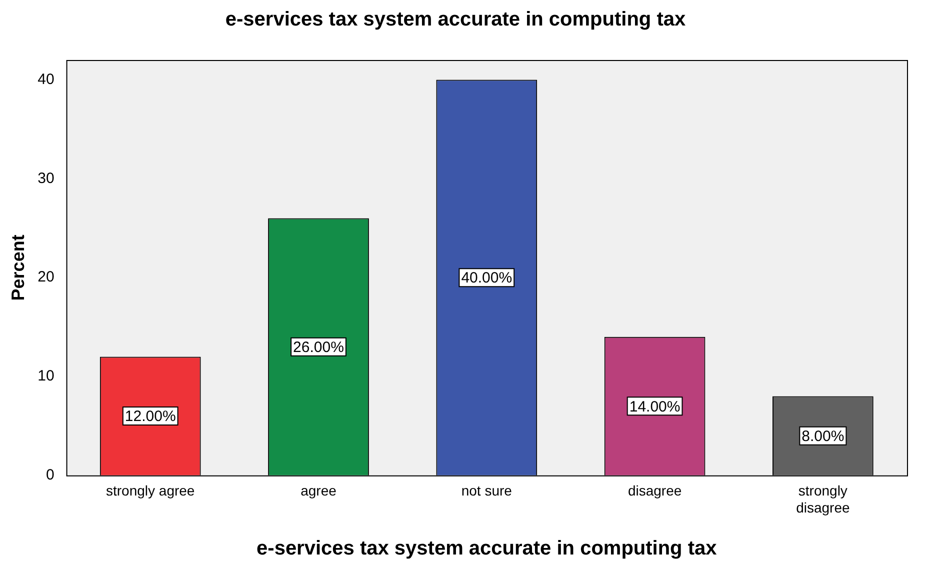 Image resolution: width=927 pixels, height=569 pixels. Describe the element at coordinates (655, 490) in the screenshot. I see `x-tick-label: disagree` at that location.